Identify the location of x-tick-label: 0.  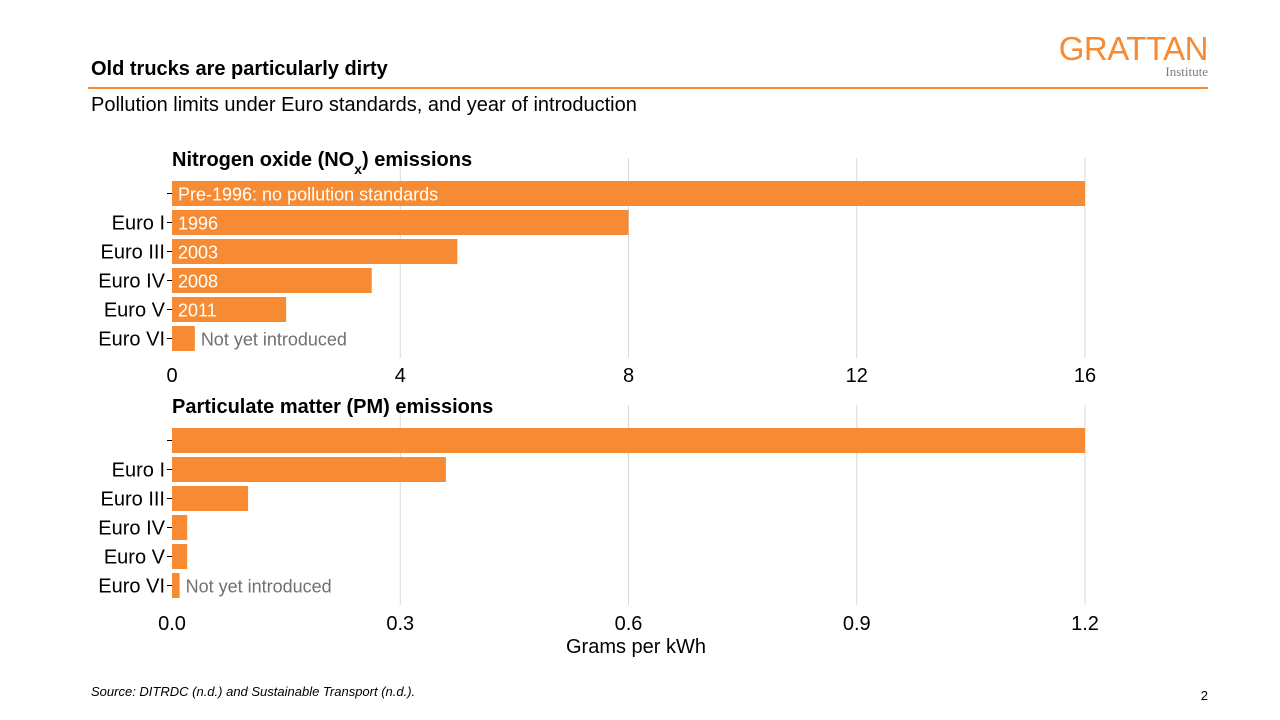
(171, 376).